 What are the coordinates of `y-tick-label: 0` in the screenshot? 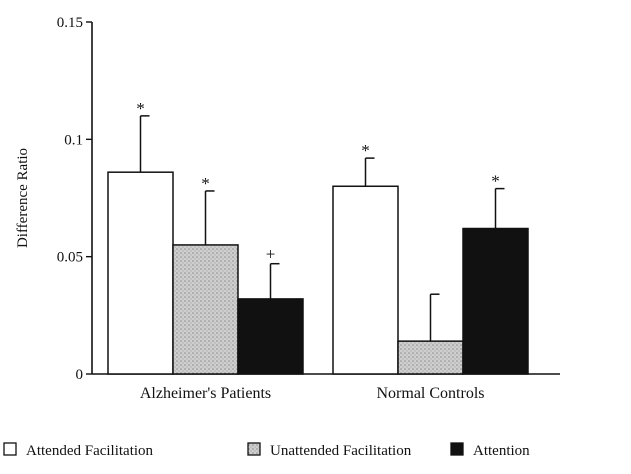 It's located at (80, 375).